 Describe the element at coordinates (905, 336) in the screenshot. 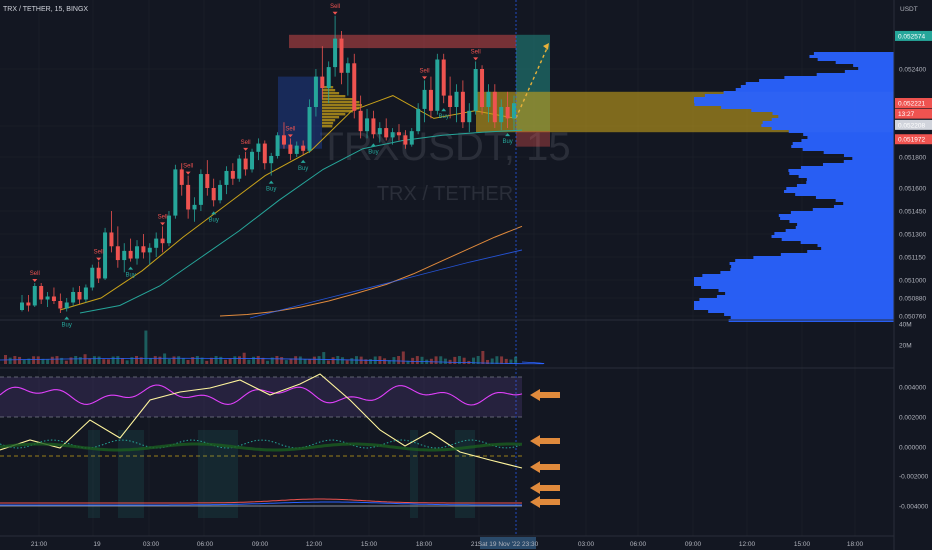

I see `volume-axis: 40M 20M` at that location.